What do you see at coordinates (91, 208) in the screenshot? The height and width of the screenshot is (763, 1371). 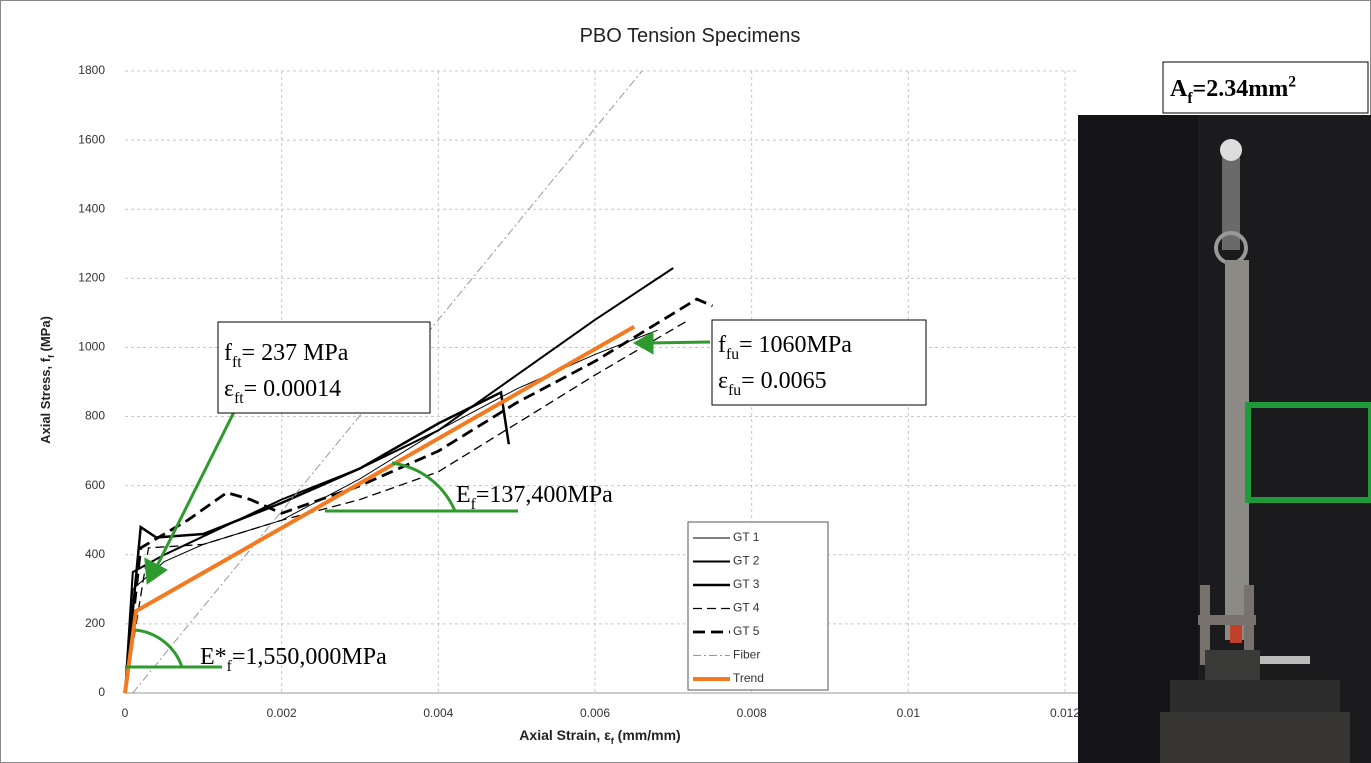 I see `y-tick-label: 1400` at bounding box center [91, 208].